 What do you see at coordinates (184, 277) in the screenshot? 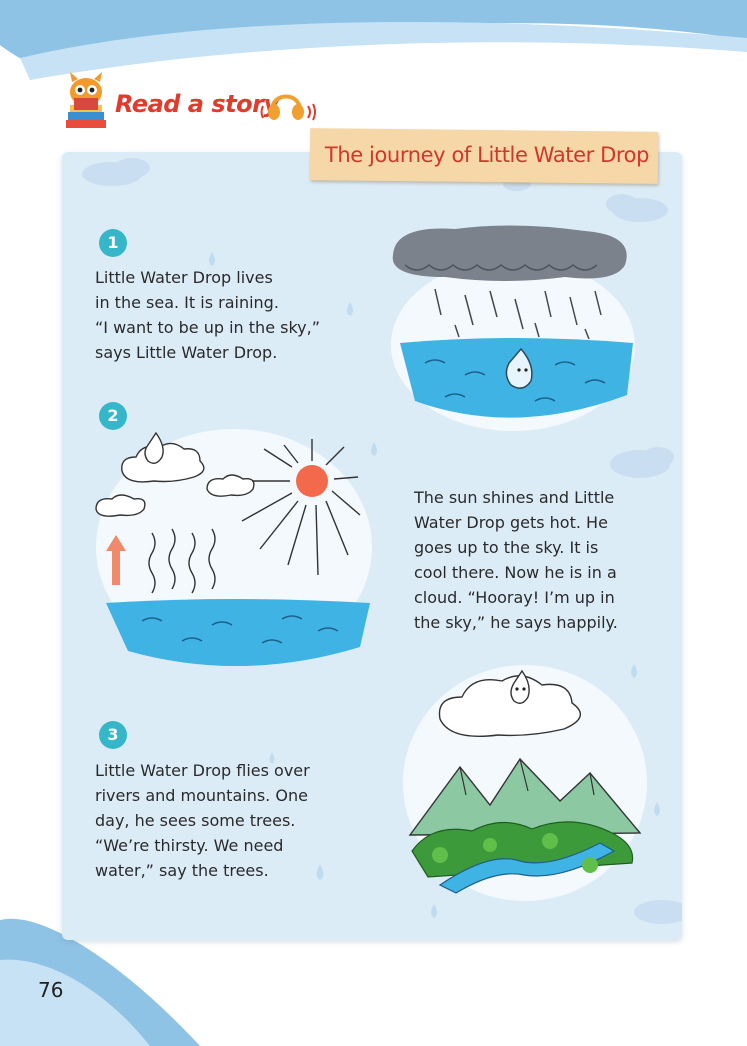
I see `text-line: Little Water Drop lives` at bounding box center [184, 277].